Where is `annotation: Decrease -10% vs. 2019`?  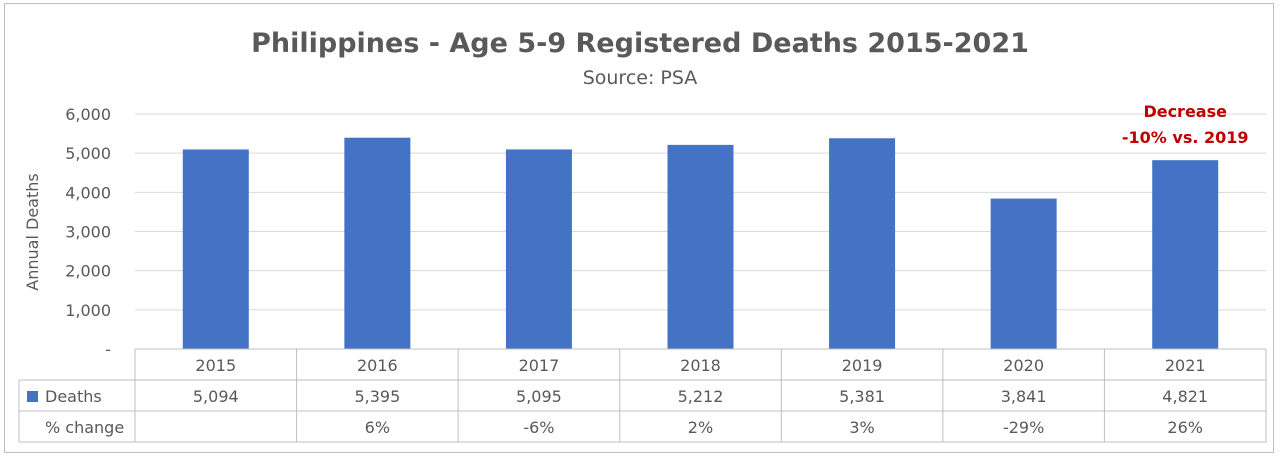 annotation: Decrease -10% vs. 2019 is located at coordinates (1185, 124).